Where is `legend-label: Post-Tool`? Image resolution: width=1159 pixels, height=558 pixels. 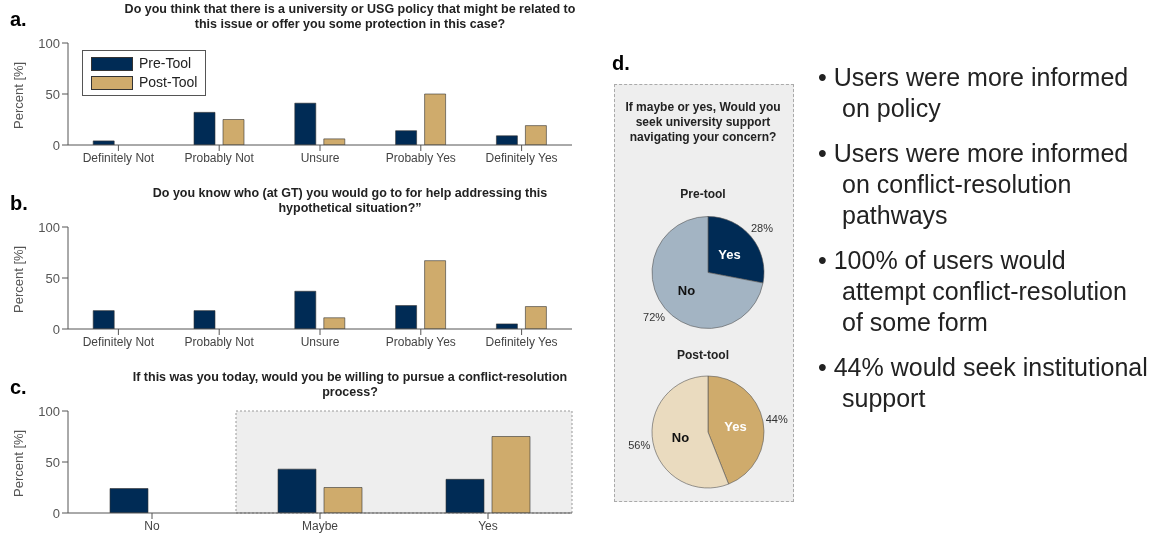 legend-label: Post-Tool is located at coordinates (168, 82).